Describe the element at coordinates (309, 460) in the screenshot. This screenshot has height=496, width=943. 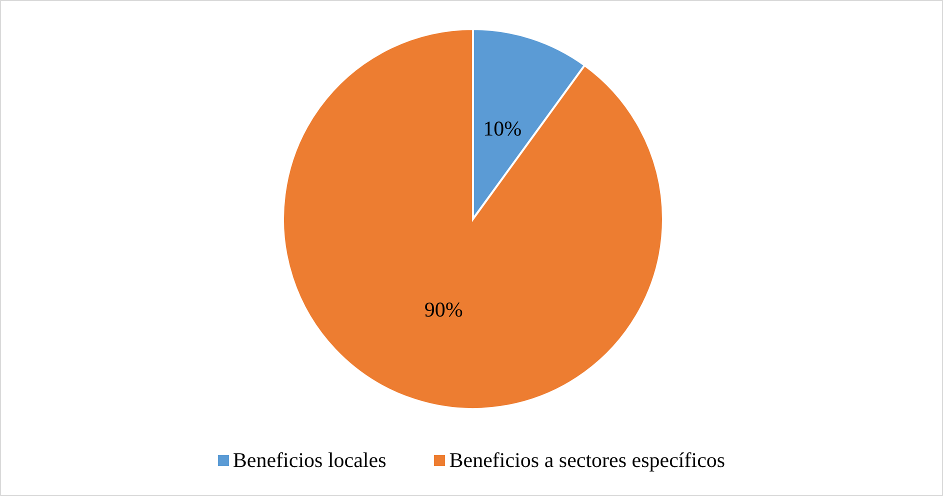
I see `legend-label: Beneficios locales` at that location.